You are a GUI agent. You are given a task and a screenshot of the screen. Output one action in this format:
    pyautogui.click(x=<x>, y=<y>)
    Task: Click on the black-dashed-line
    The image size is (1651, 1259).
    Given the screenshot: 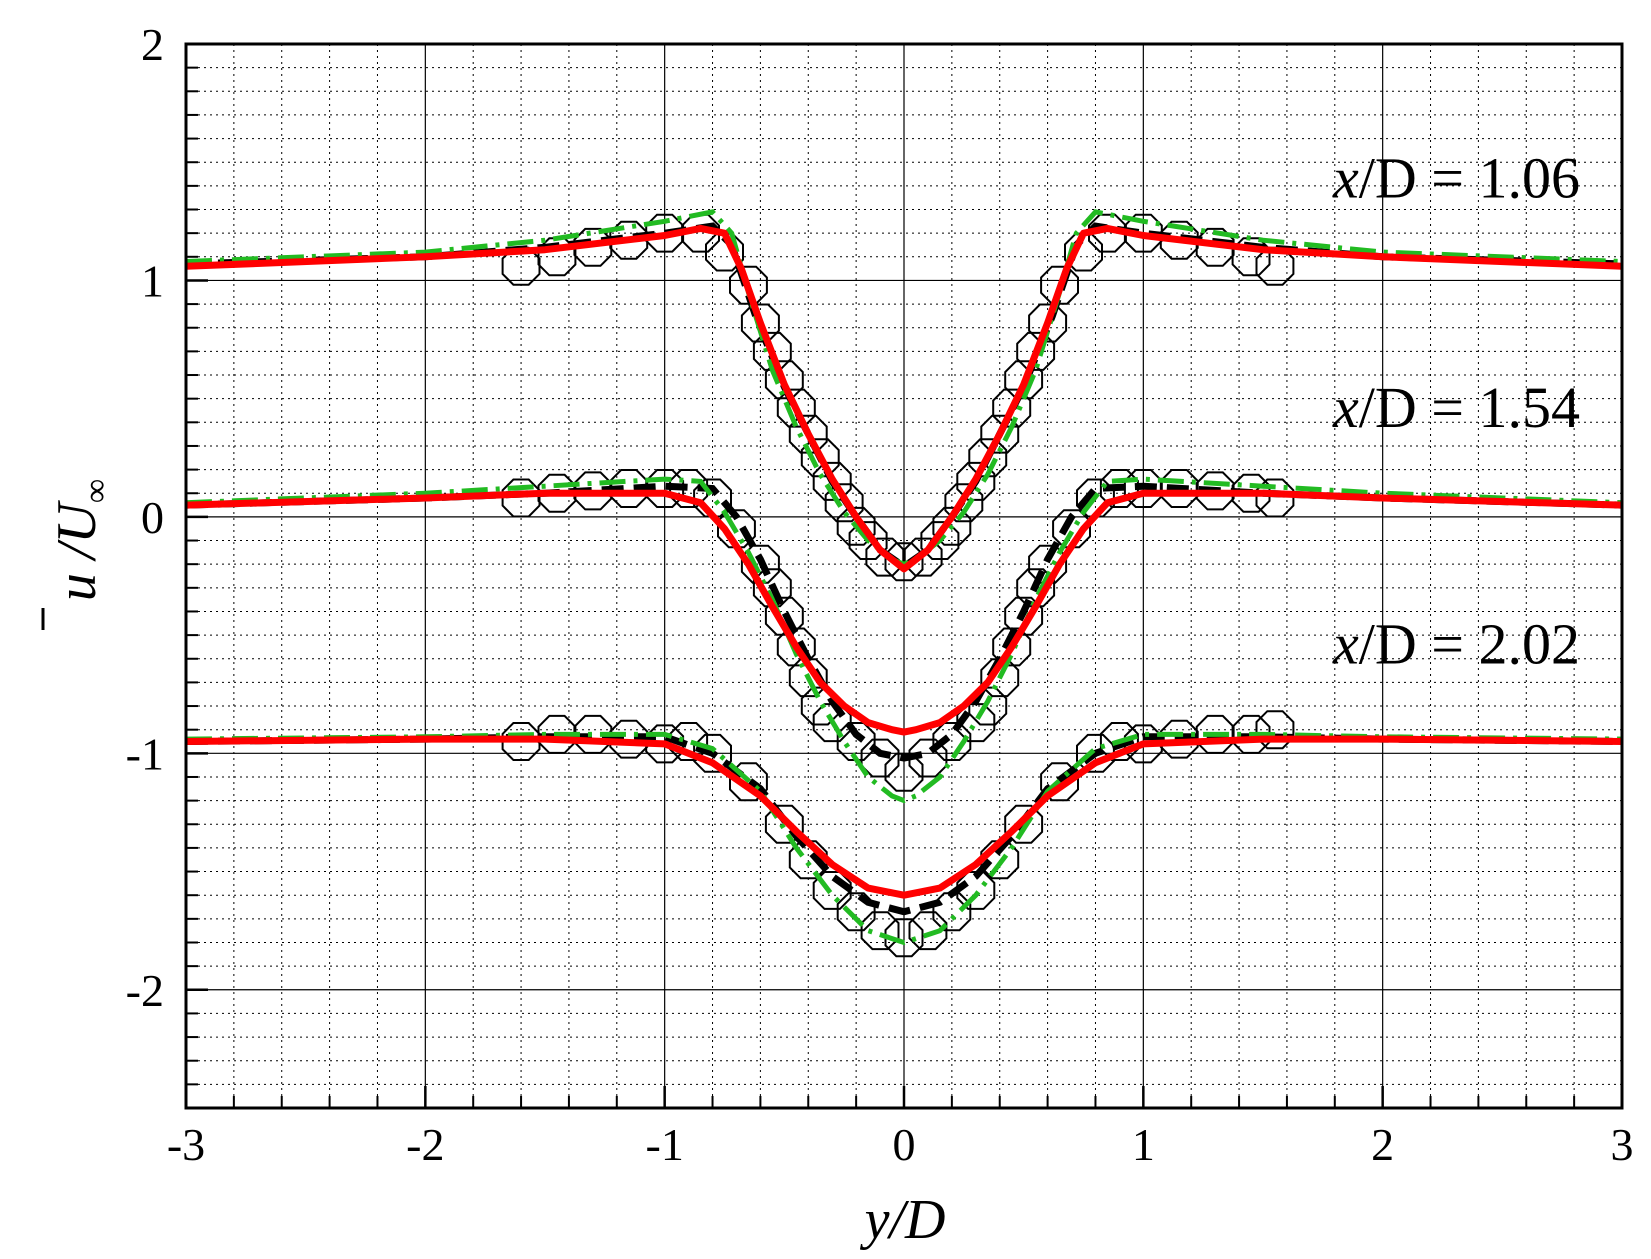 What is the action you would take?
    pyautogui.click(x=904, y=824)
    